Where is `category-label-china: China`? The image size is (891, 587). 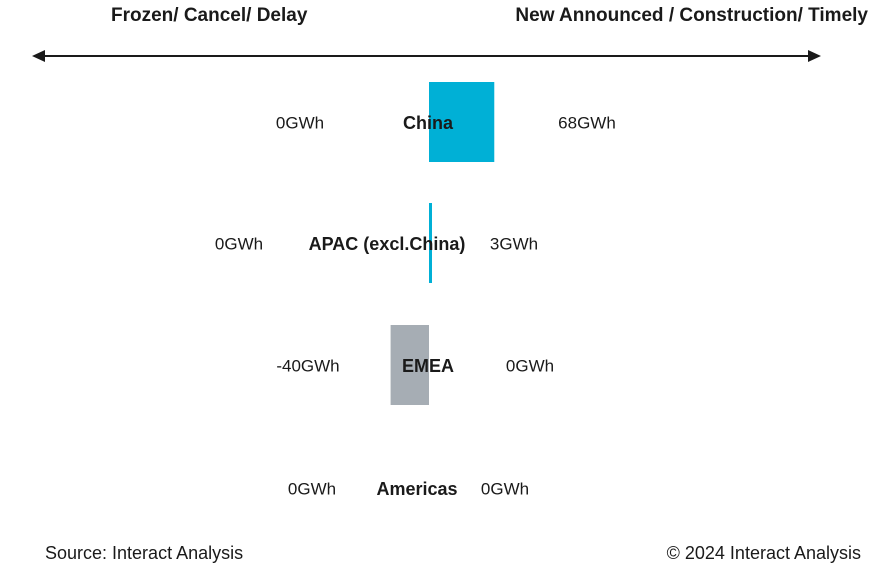 category-label-china: China is located at coordinates (428, 123).